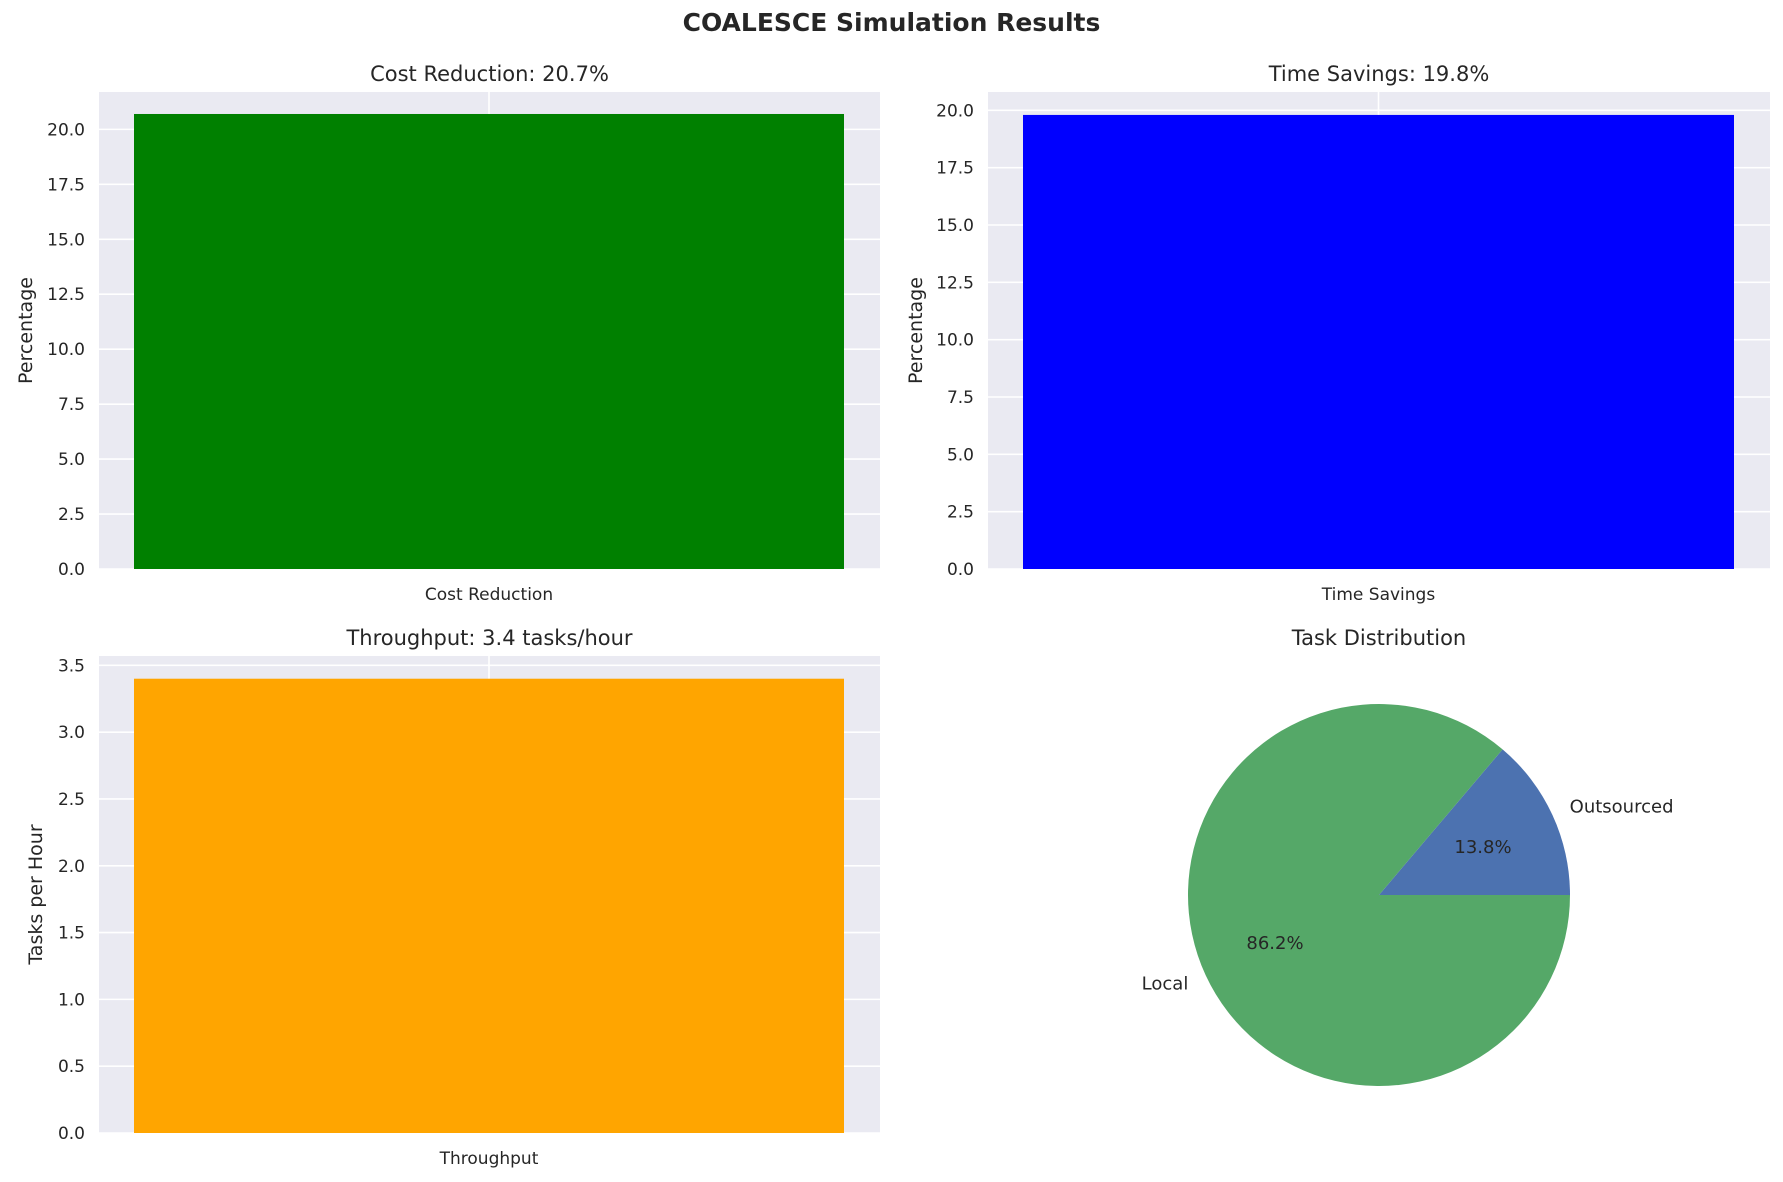 This screenshot has height=1182, width=1783. What do you see at coordinates (71, 733) in the screenshot?
I see `panel-3-ytick-label: 3.0` at bounding box center [71, 733].